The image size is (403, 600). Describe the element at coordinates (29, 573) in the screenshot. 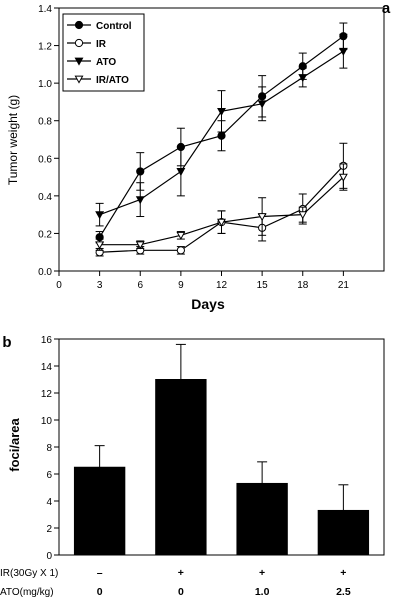

I see `condition-row-label: IR(30Gy X 1)` at that location.